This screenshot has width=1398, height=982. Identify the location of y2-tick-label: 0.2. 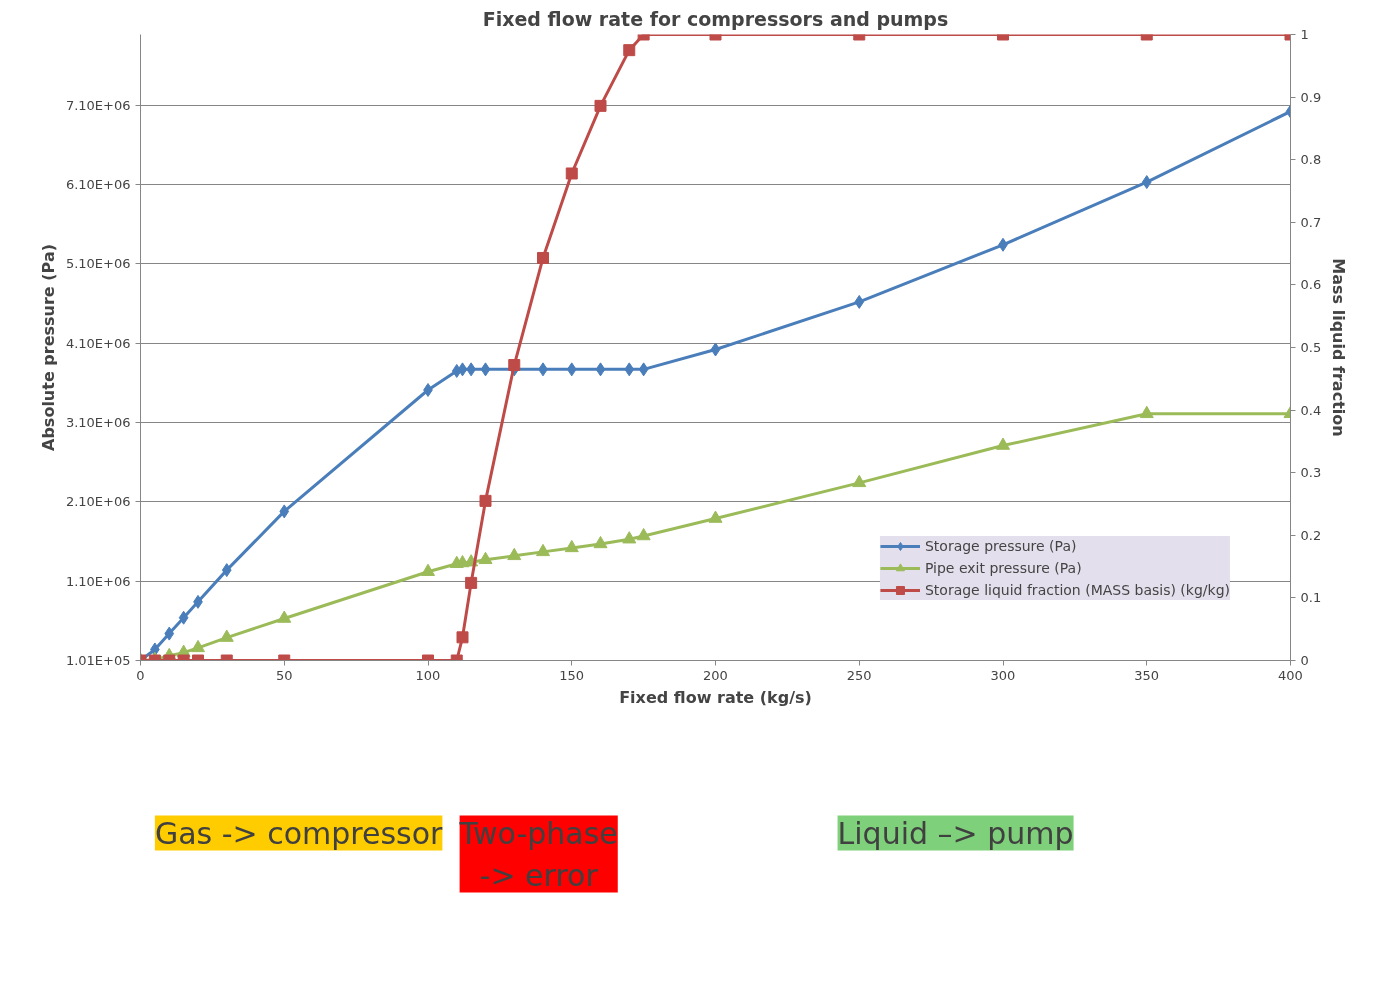
(1311, 535).